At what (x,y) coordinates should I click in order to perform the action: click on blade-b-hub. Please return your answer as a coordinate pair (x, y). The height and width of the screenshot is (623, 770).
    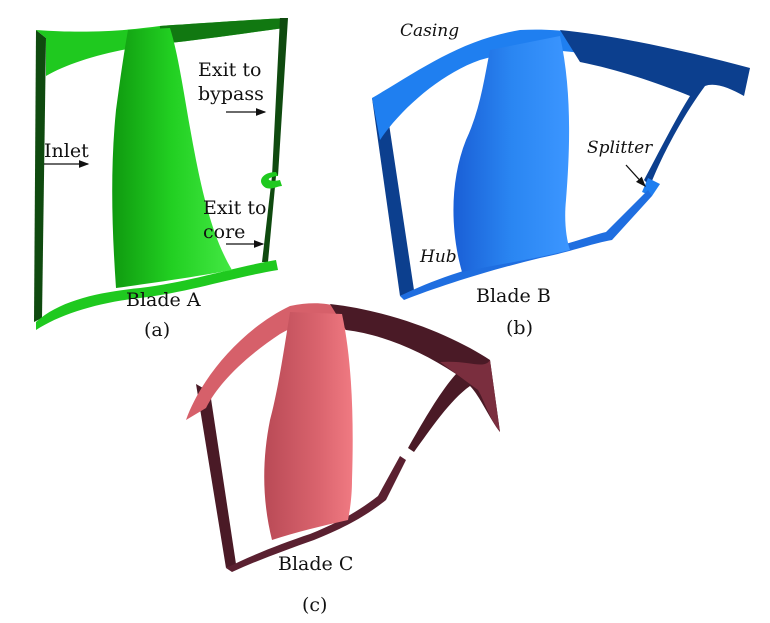
    Looking at the image, I should click on (526, 245).